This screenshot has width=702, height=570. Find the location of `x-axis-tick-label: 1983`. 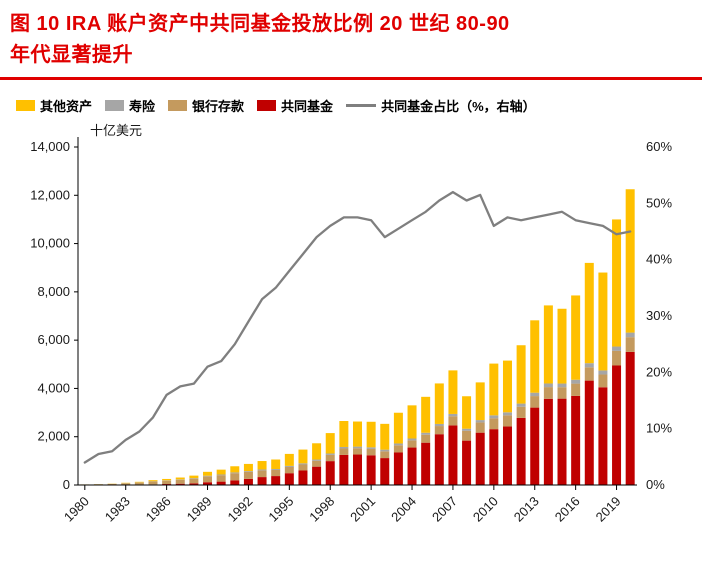

x-axis-tick-label: 1983 is located at coordinates (117, 509).